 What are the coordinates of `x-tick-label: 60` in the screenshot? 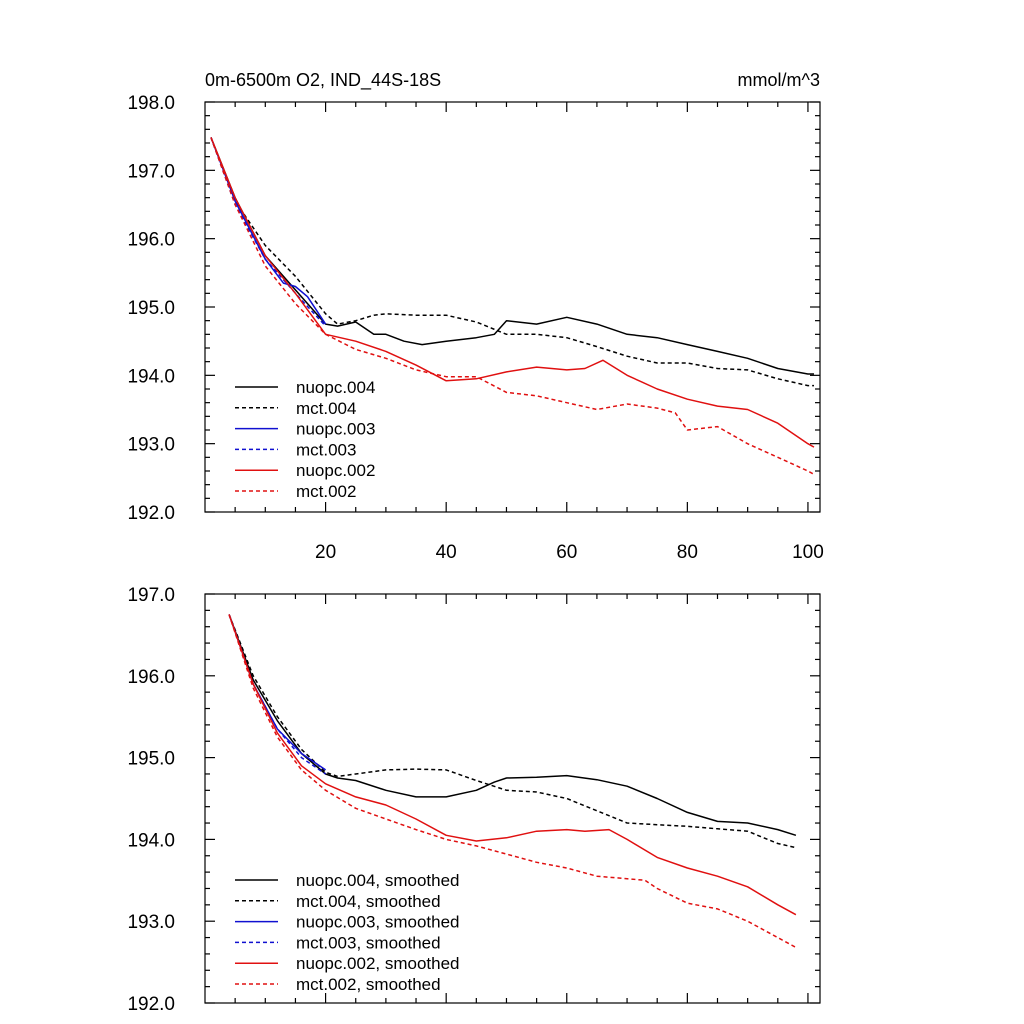 It's located at (566, 552).